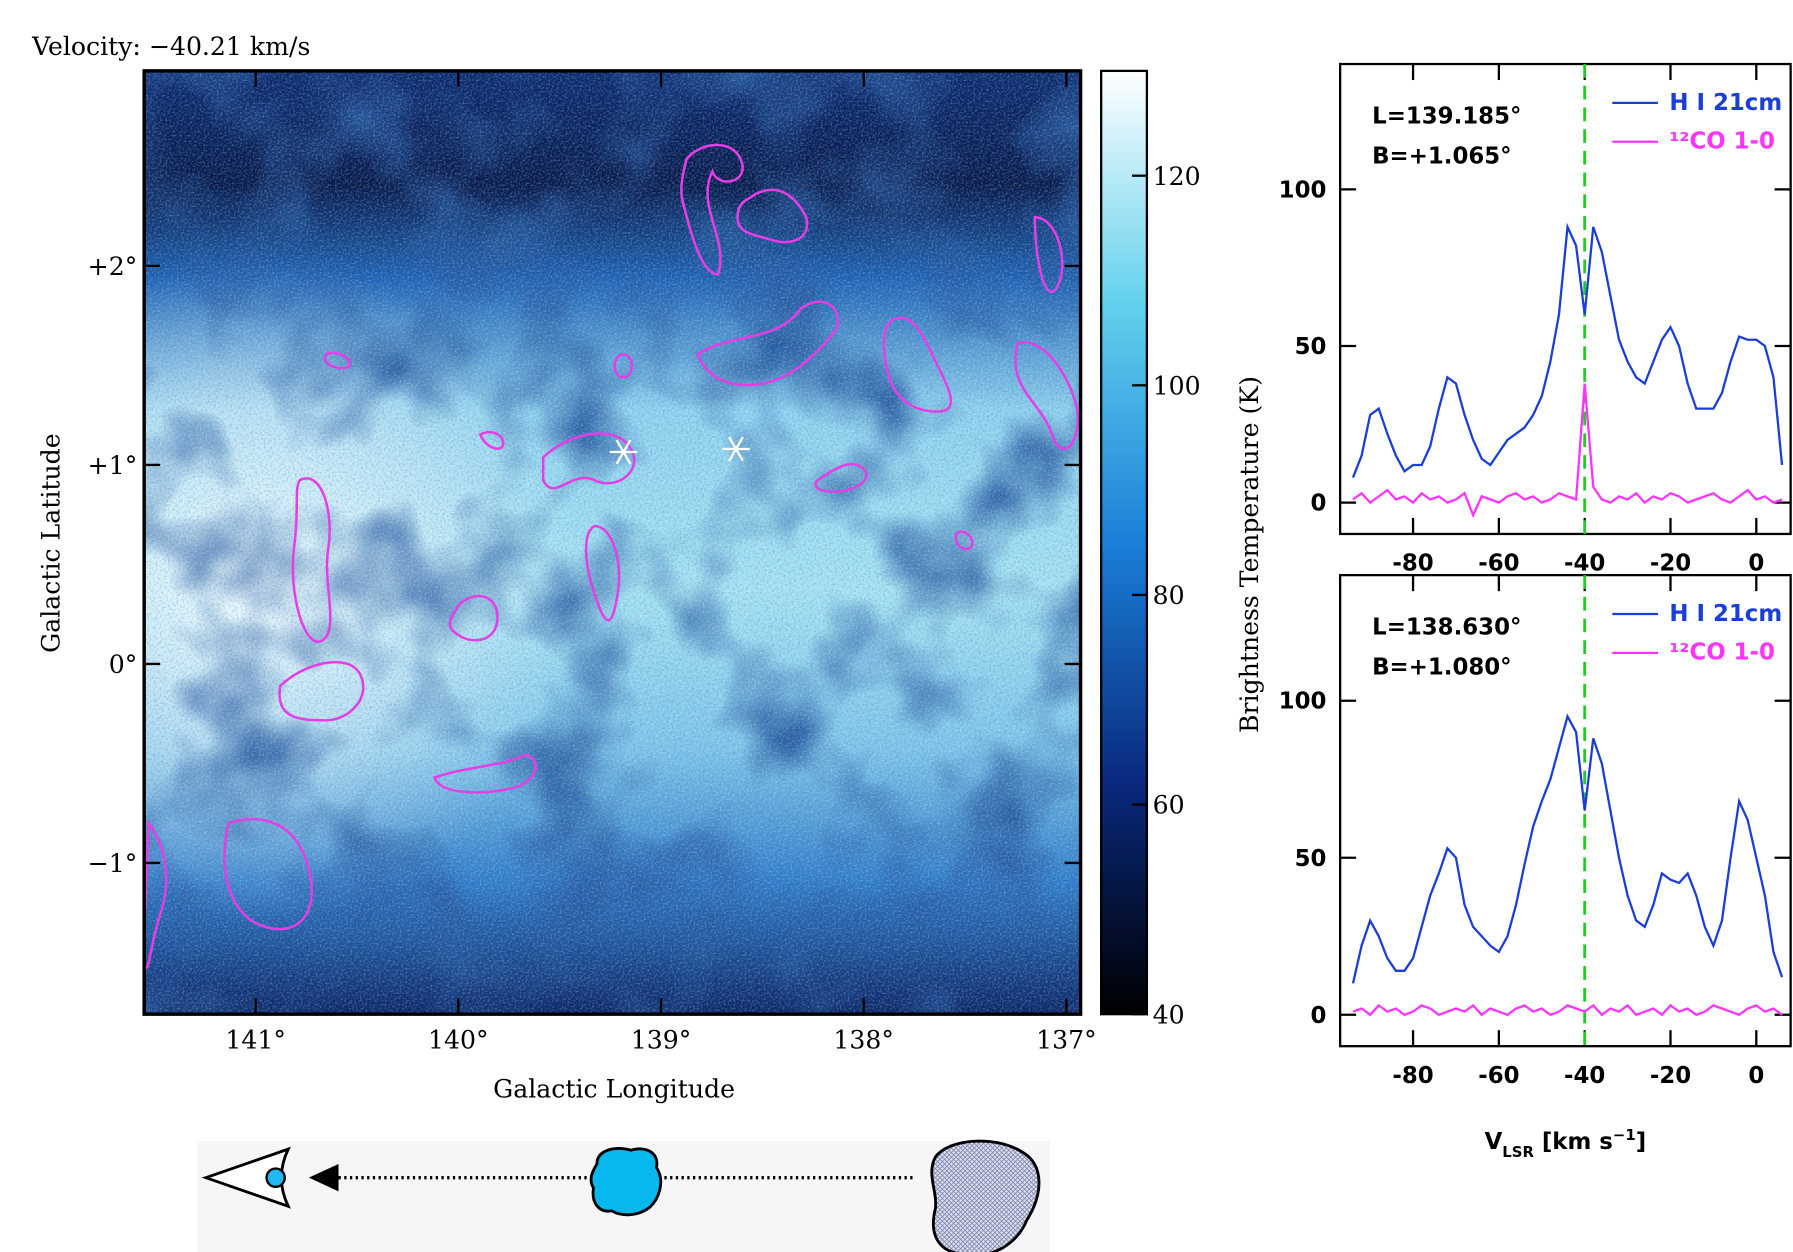 The height and width of the screenshot is (1252, 1793). Describe the element at coordinates (1124, 542) in the screenshot. I see `colorbar` at that location.